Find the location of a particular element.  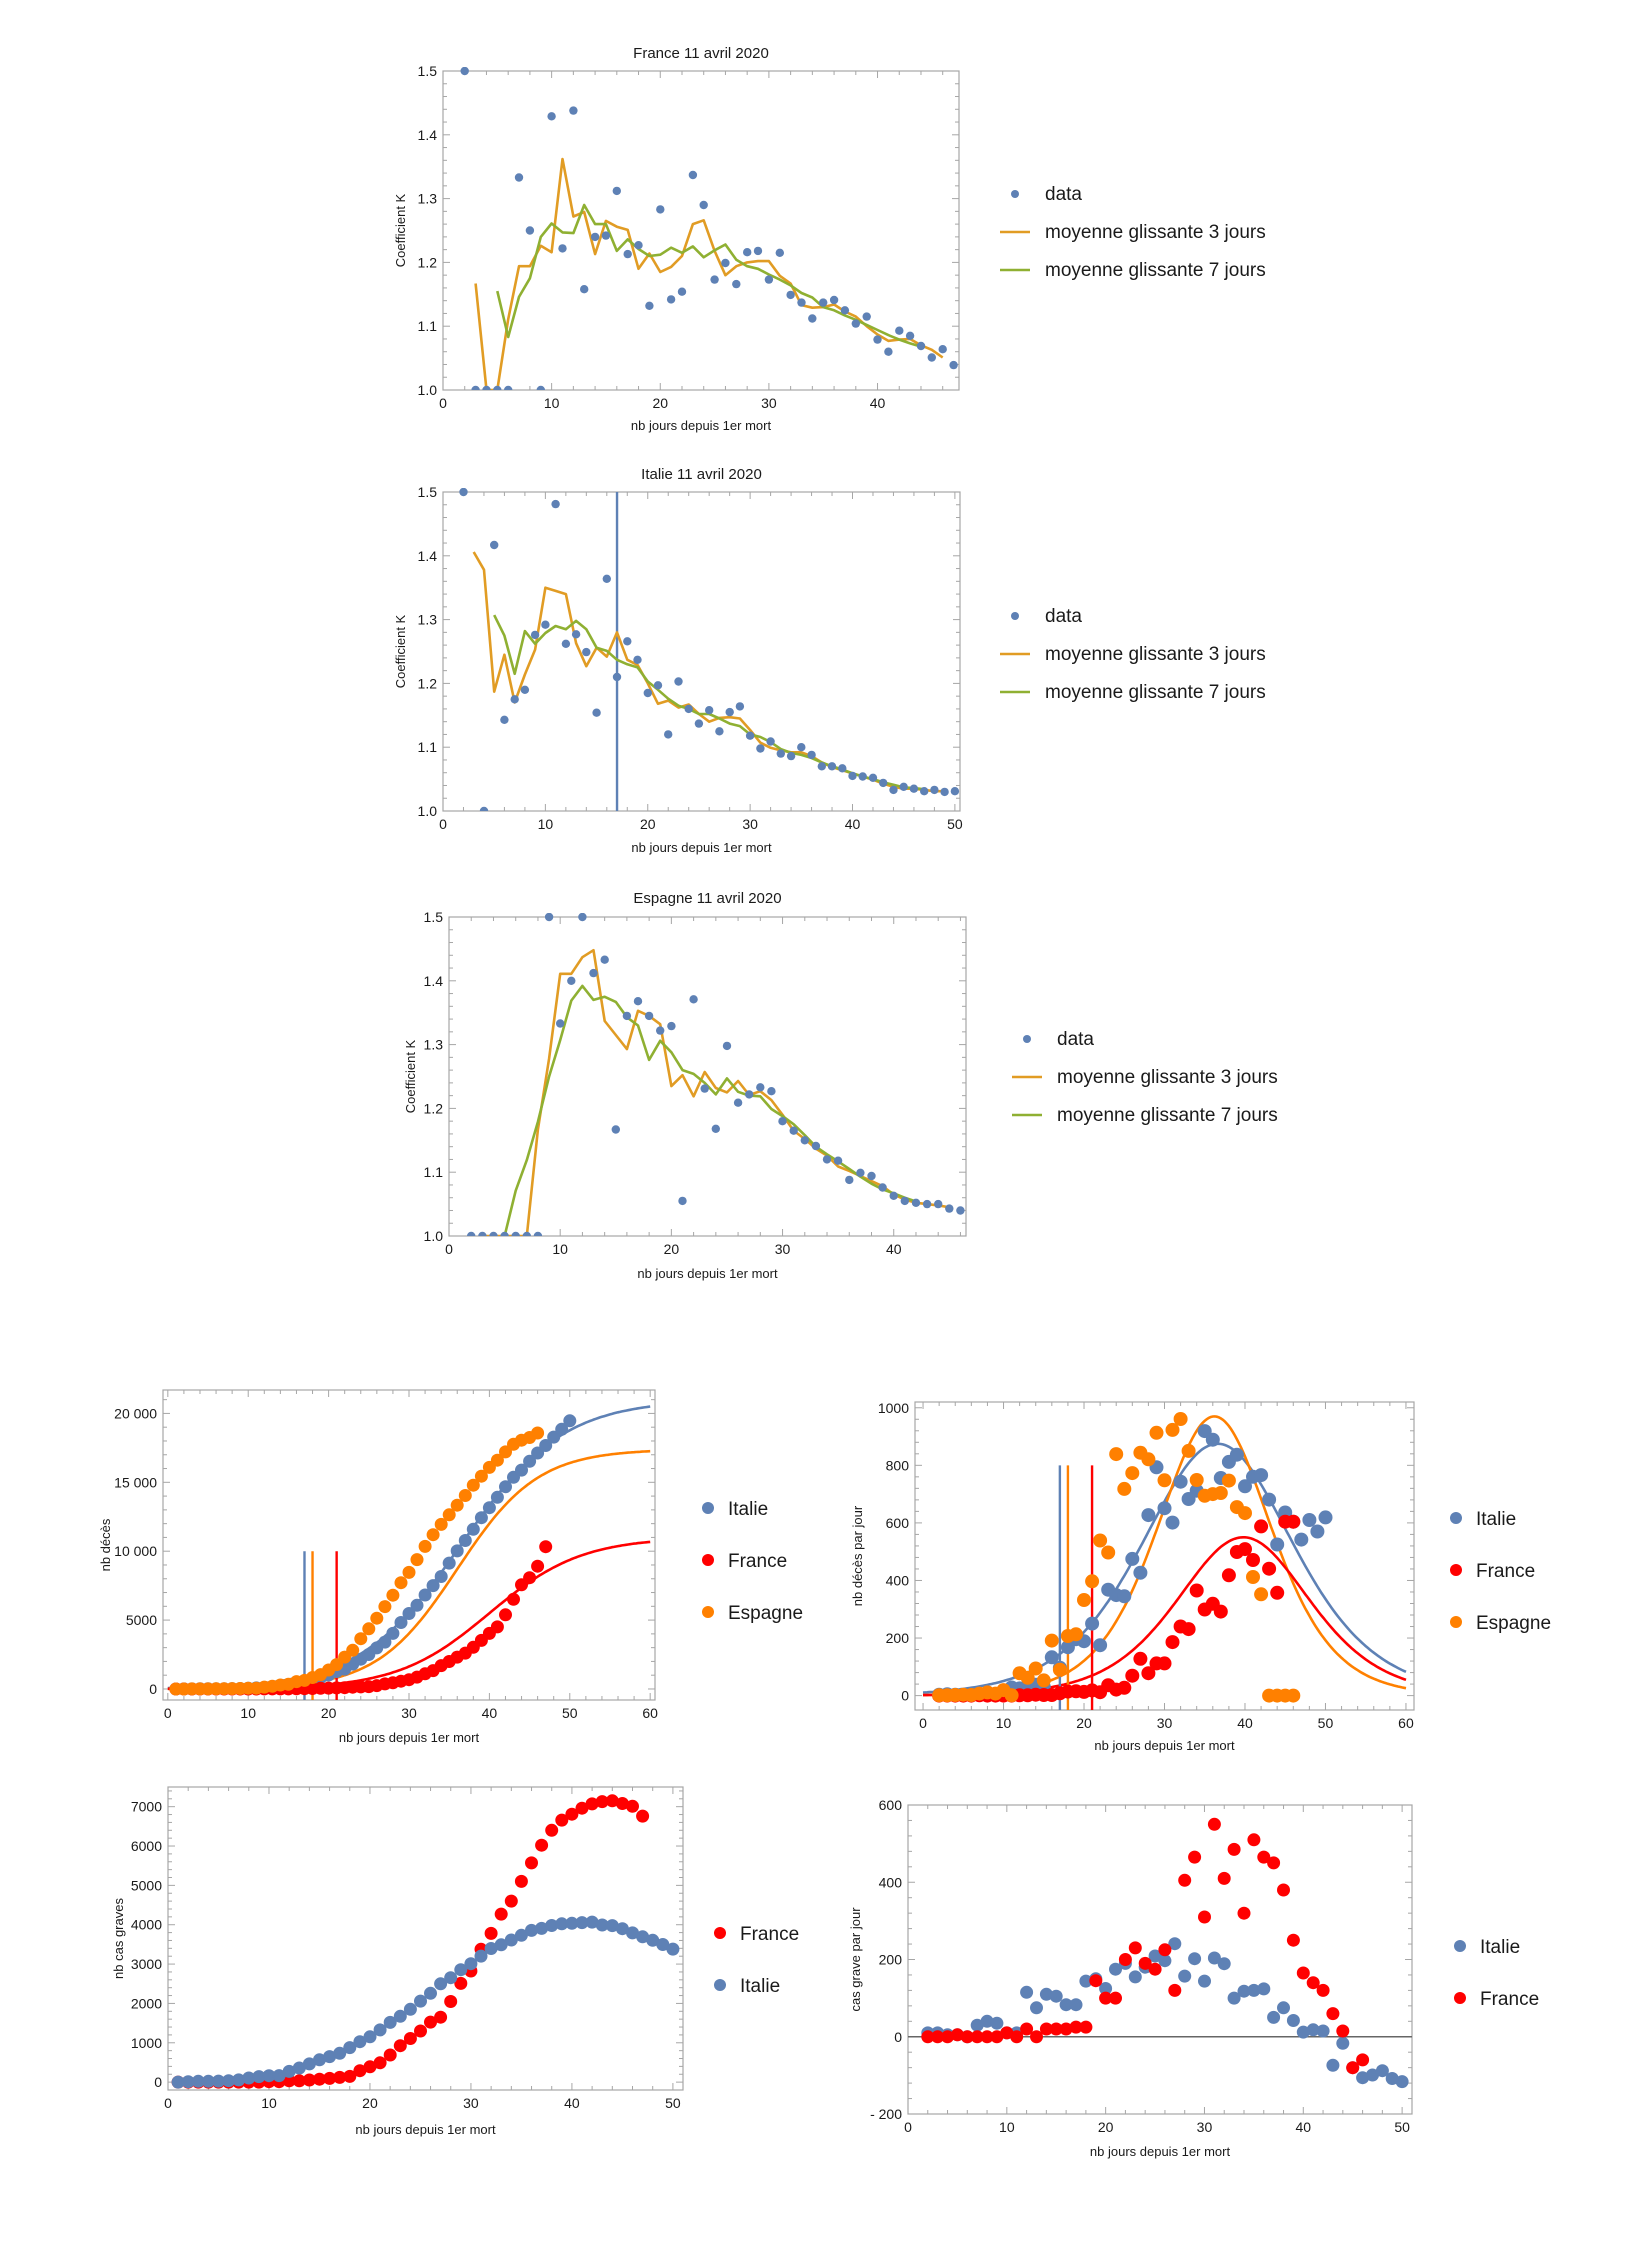

y-tick-label: 800 is located at coordinates (898, 1465).